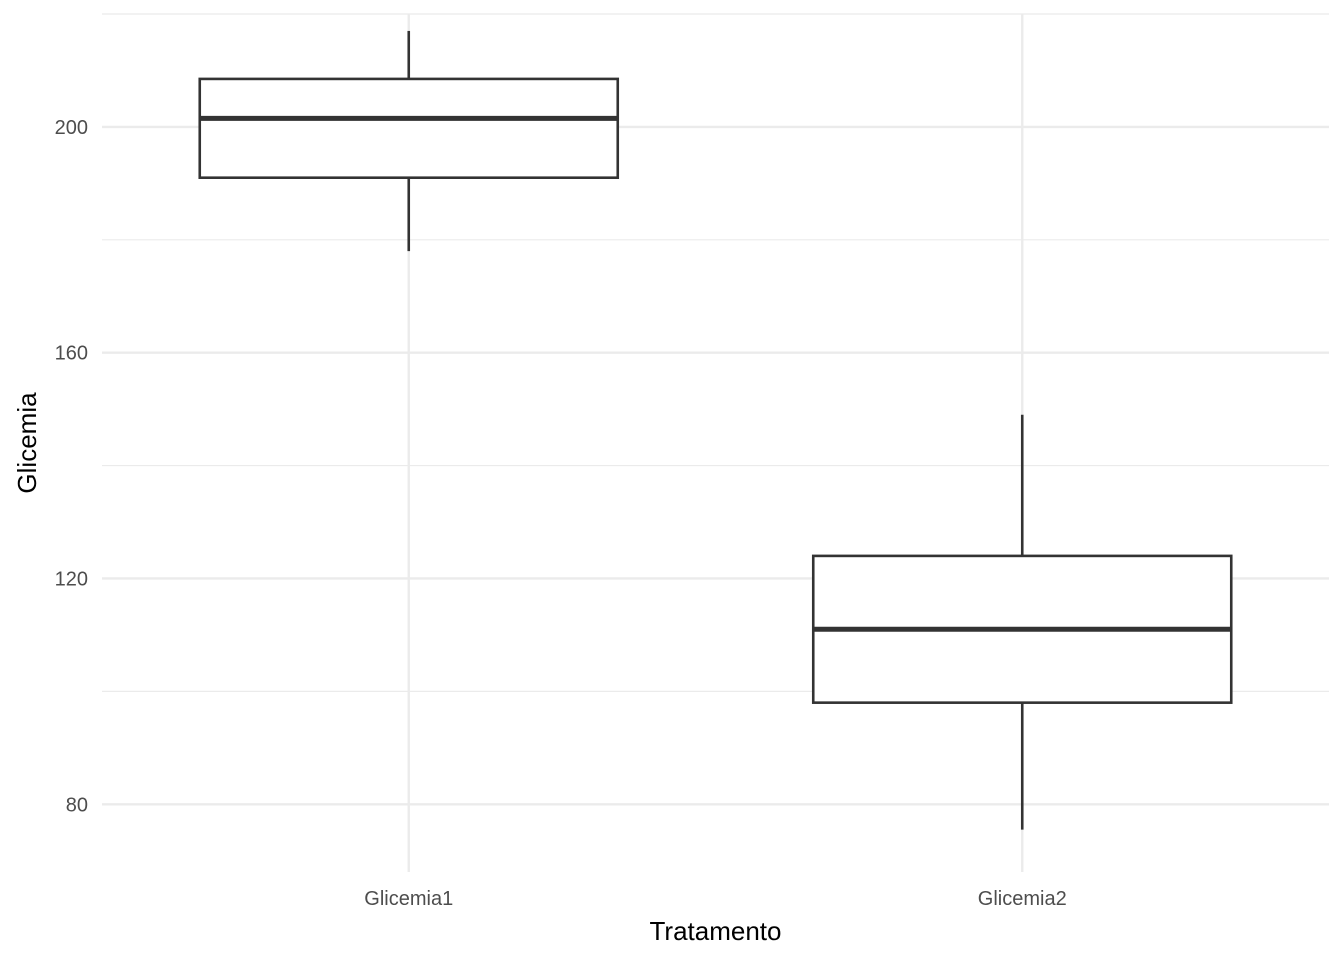 Image resolution: width=1344 pixels, height=960 pixels. What do you see at coordinates (1022, 899) in the screenshot?
I see `x-tick-label: Glicemia2` at bounding box center [1022, 899].